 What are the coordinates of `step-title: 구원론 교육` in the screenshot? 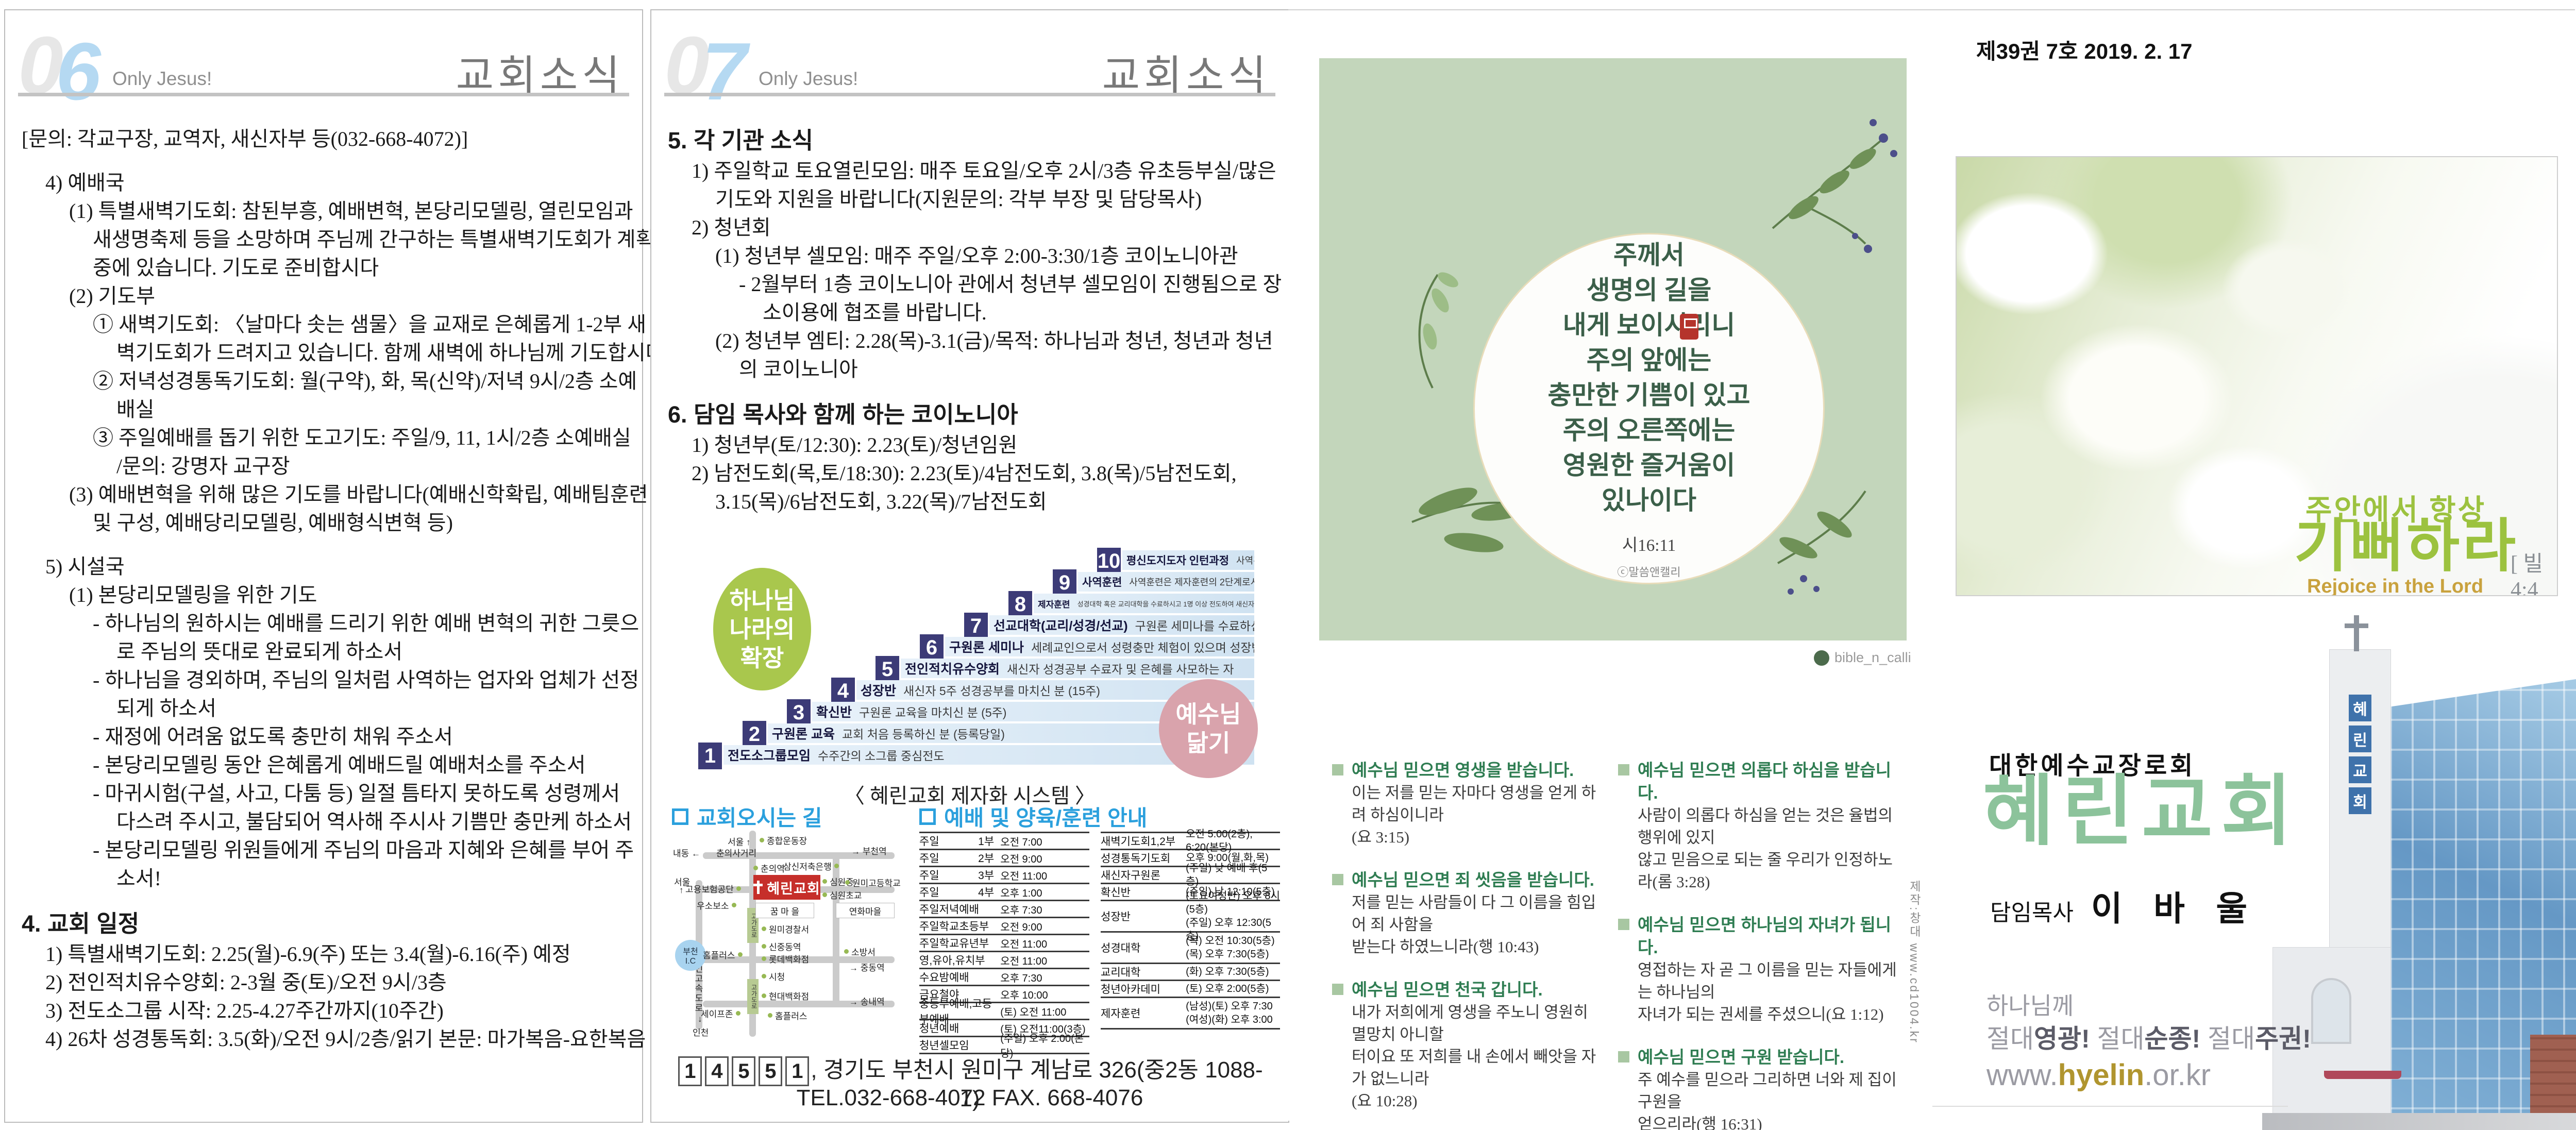 It's located at (803, 734).